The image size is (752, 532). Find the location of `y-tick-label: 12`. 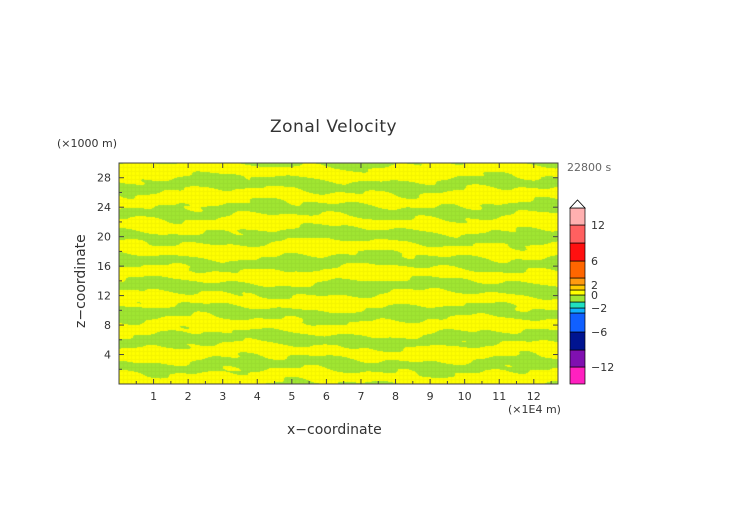

y-tick-label: 12 is located at coordinates (104, 296).